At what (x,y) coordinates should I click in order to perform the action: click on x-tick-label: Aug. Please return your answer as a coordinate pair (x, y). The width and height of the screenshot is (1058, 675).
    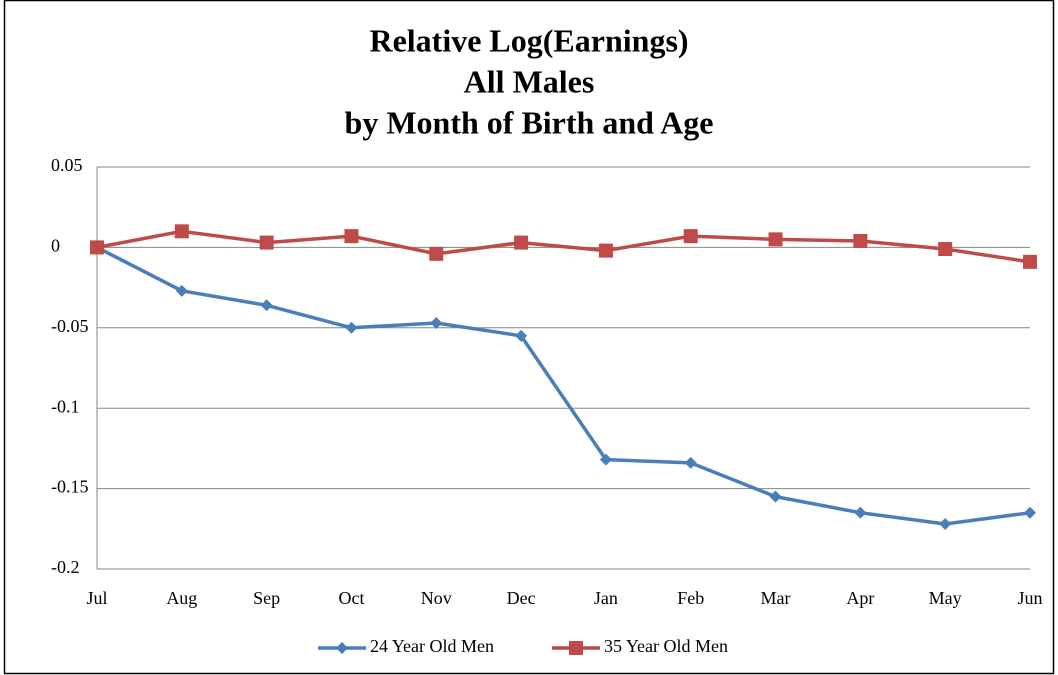
    Looking at the image, I should click on (181, 598).